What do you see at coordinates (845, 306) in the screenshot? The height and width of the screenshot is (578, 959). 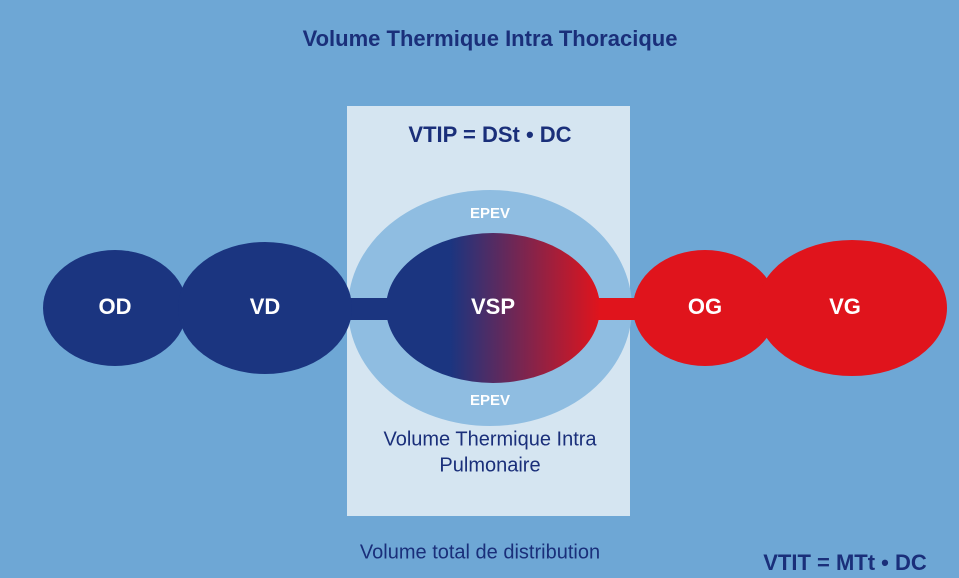 I see `node-label: VG` at bounding box center [845, 306].